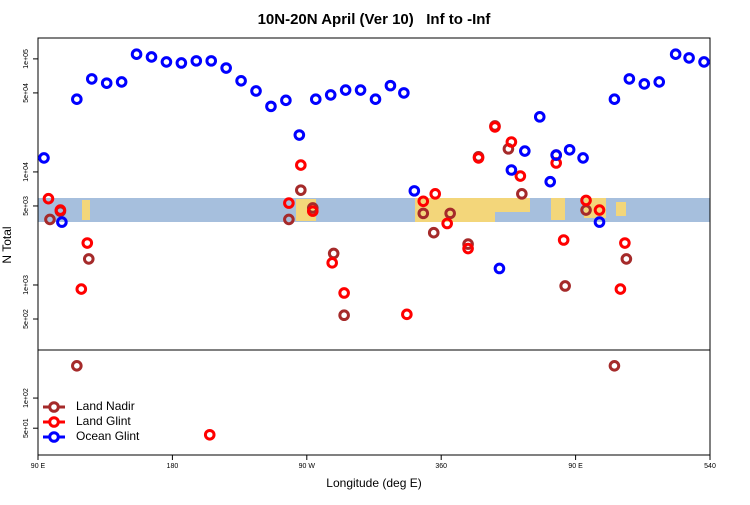 This screenshot has height=505, width=750. What do you see at coordinates (105, 406) in the screenshot?
I see `legend-label: Land Nadir` at bounding box center [105, 406].